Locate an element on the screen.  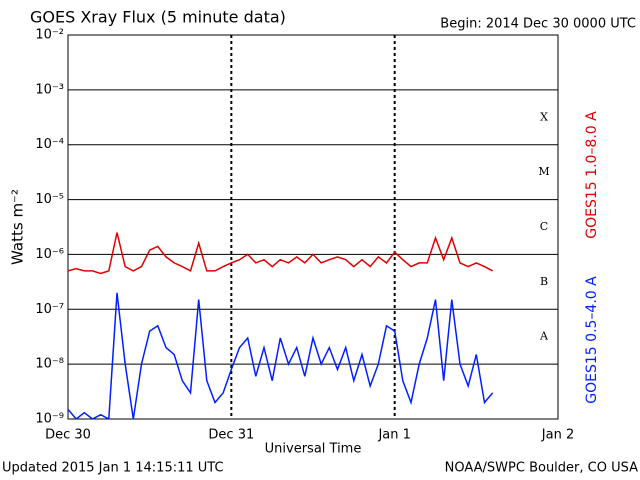
footer-left: Updated 2015 Jan 1 14:15:11 UTC is located at coordinates (113, 468).